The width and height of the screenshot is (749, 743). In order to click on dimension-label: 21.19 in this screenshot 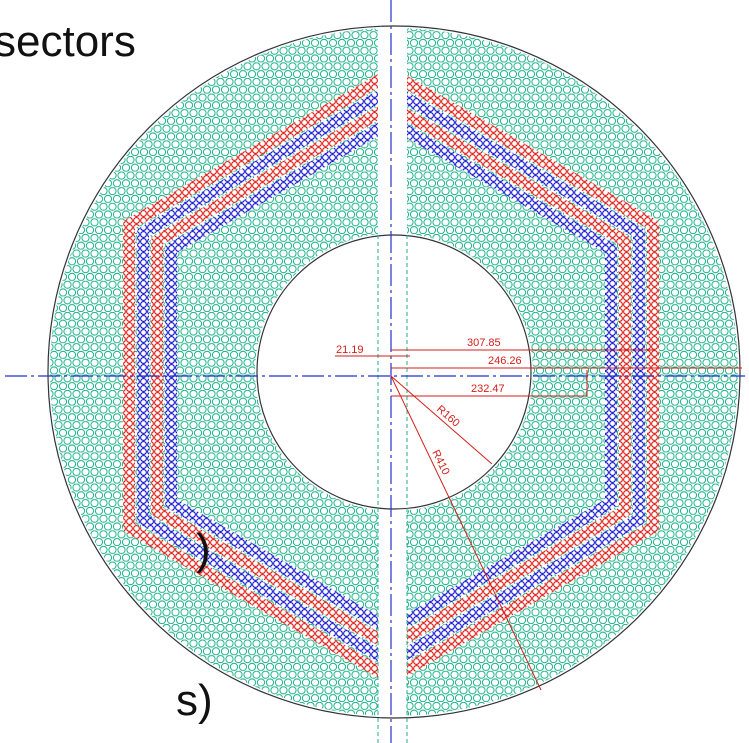, I will do `click(350, 350)`.